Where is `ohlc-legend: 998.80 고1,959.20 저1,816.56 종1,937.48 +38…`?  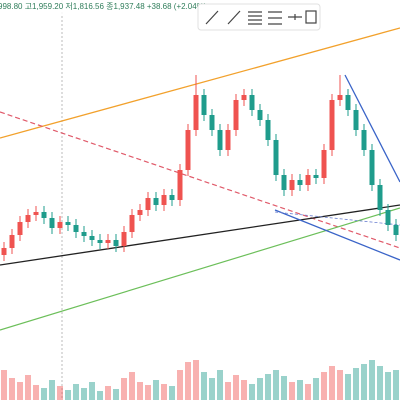 ohlc-legend: 998.80 고1,959.20 저1,816.56 종1,937.48 +38… is located at coordinates (103, 6).